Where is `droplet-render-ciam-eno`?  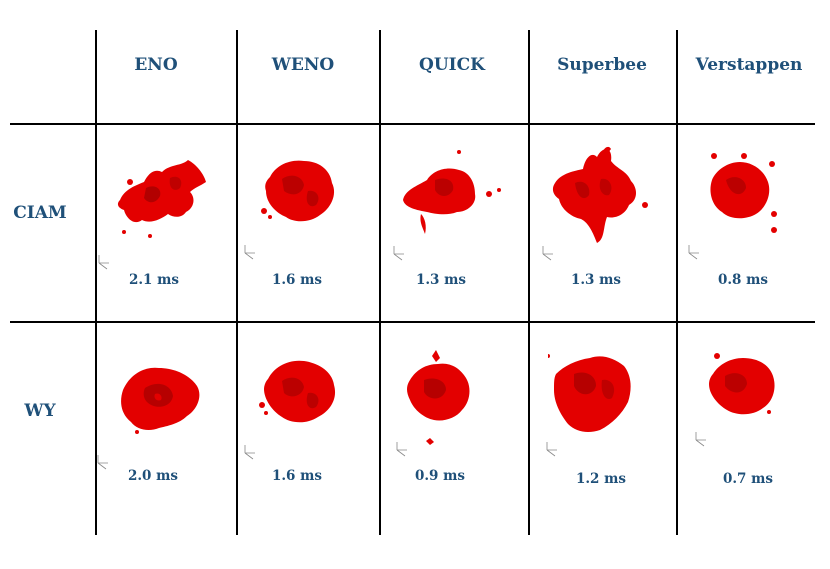
droplet-render-ciam-eno is located at coordinates (161, 199).